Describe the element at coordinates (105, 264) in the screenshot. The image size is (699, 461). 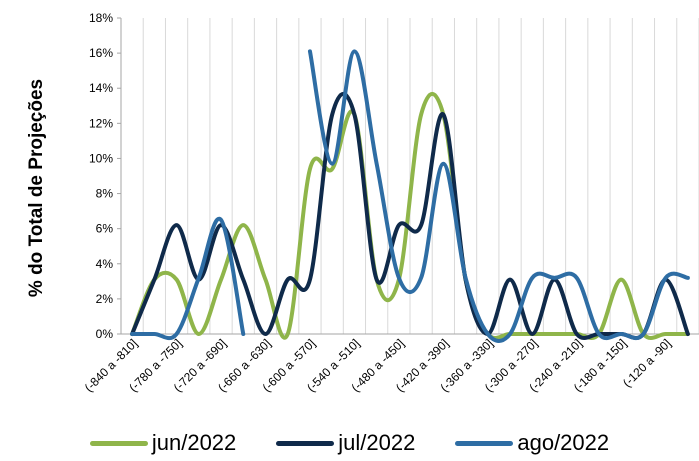
I see `y-tick-label: 4%` at that location.